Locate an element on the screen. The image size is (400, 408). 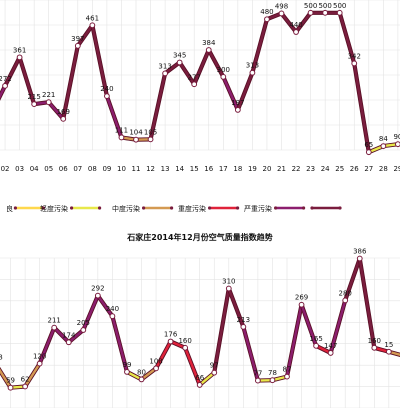
x-tick-label: 21 is located at coordinates (281, 169).